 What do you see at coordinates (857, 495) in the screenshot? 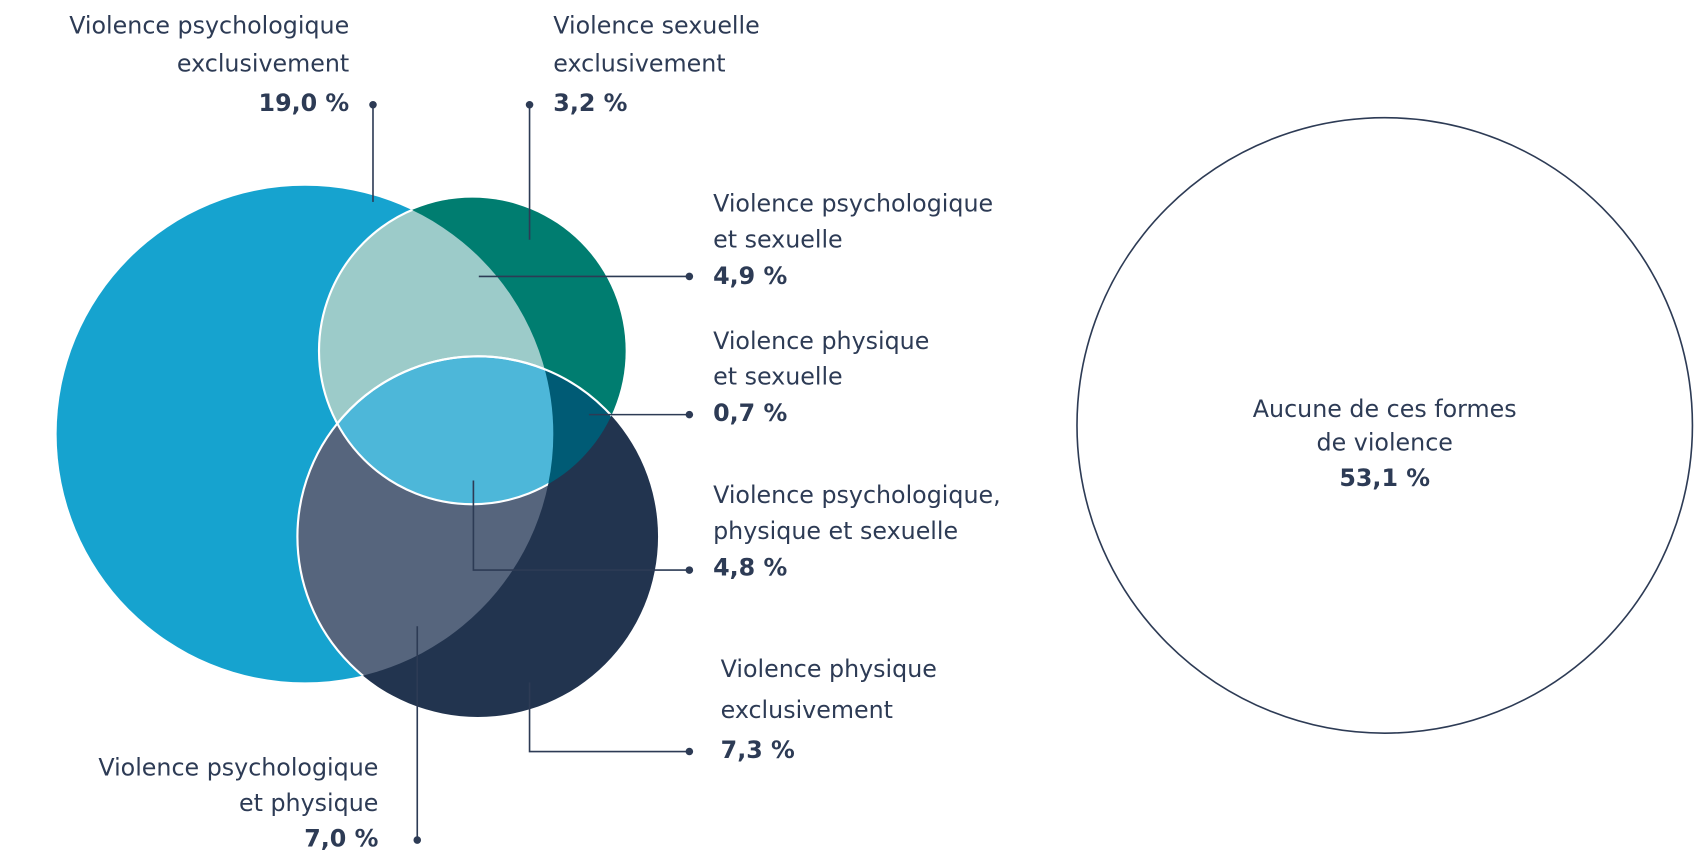
I see `region-label: Violence psychologique,` at bounding box center [857, 495].